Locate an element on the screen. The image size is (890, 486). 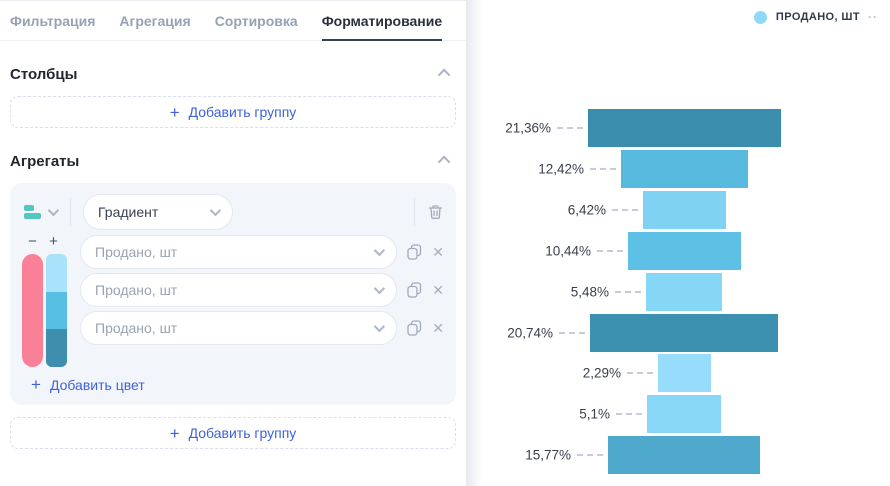
aggregates-section-header: Агрегаты is located at coordinates (233, 161).